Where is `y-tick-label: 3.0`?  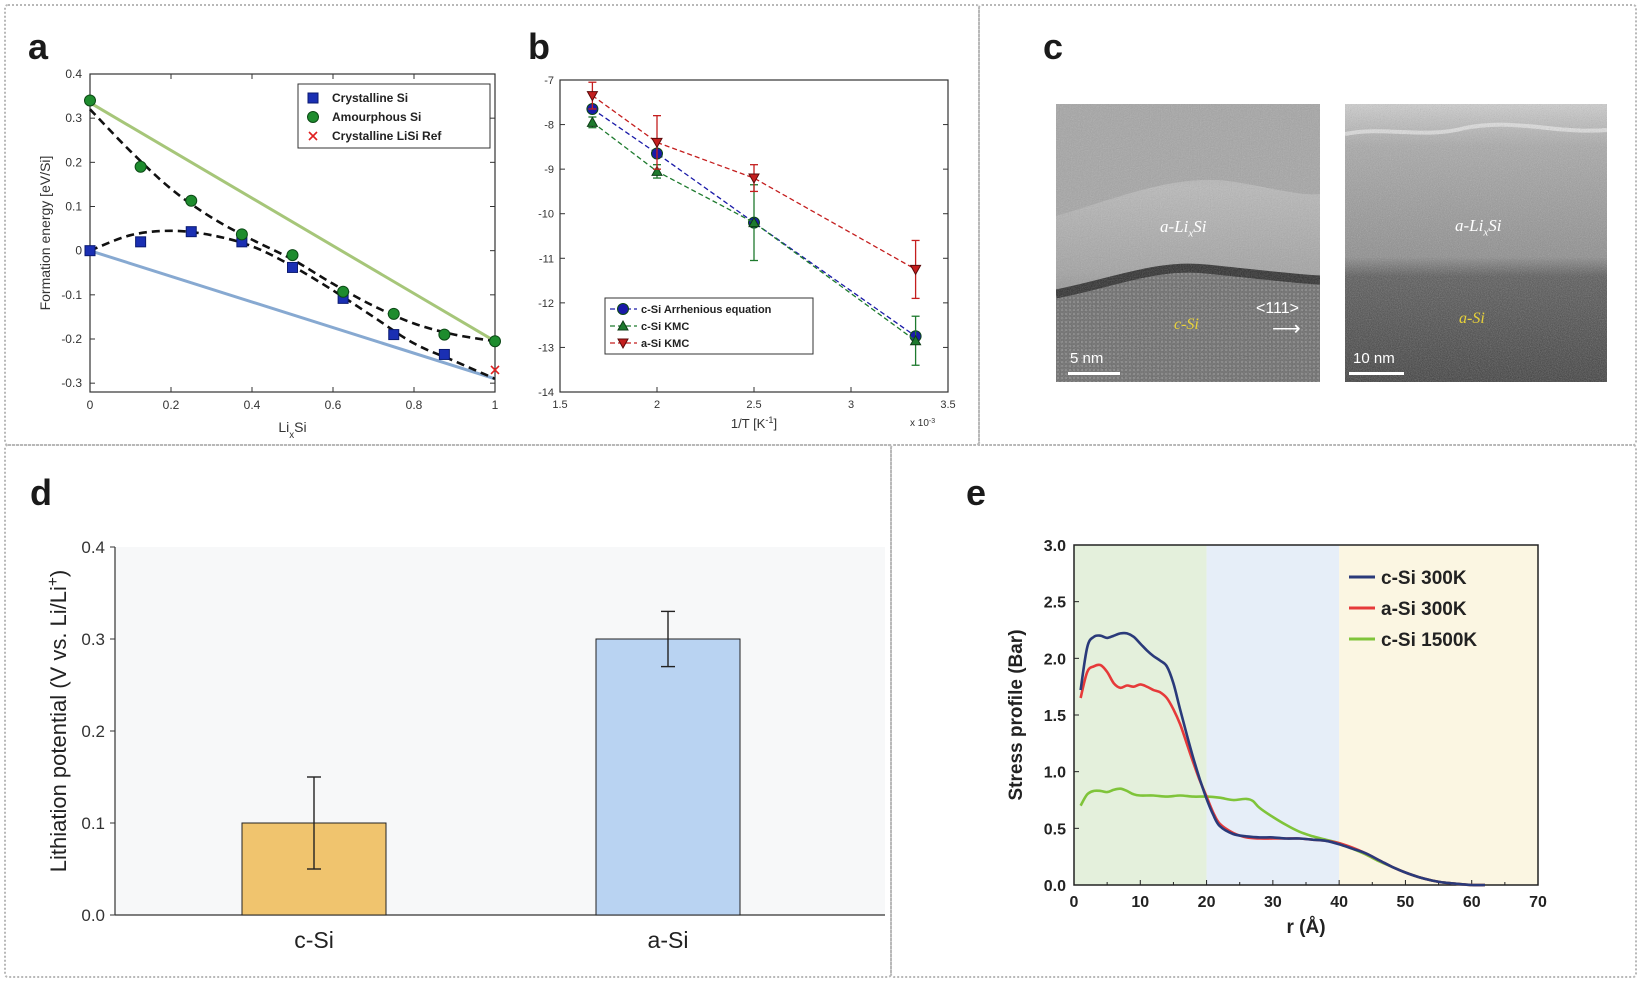 y-tick-label: 3.0 is located at coordinates (1055, 546).